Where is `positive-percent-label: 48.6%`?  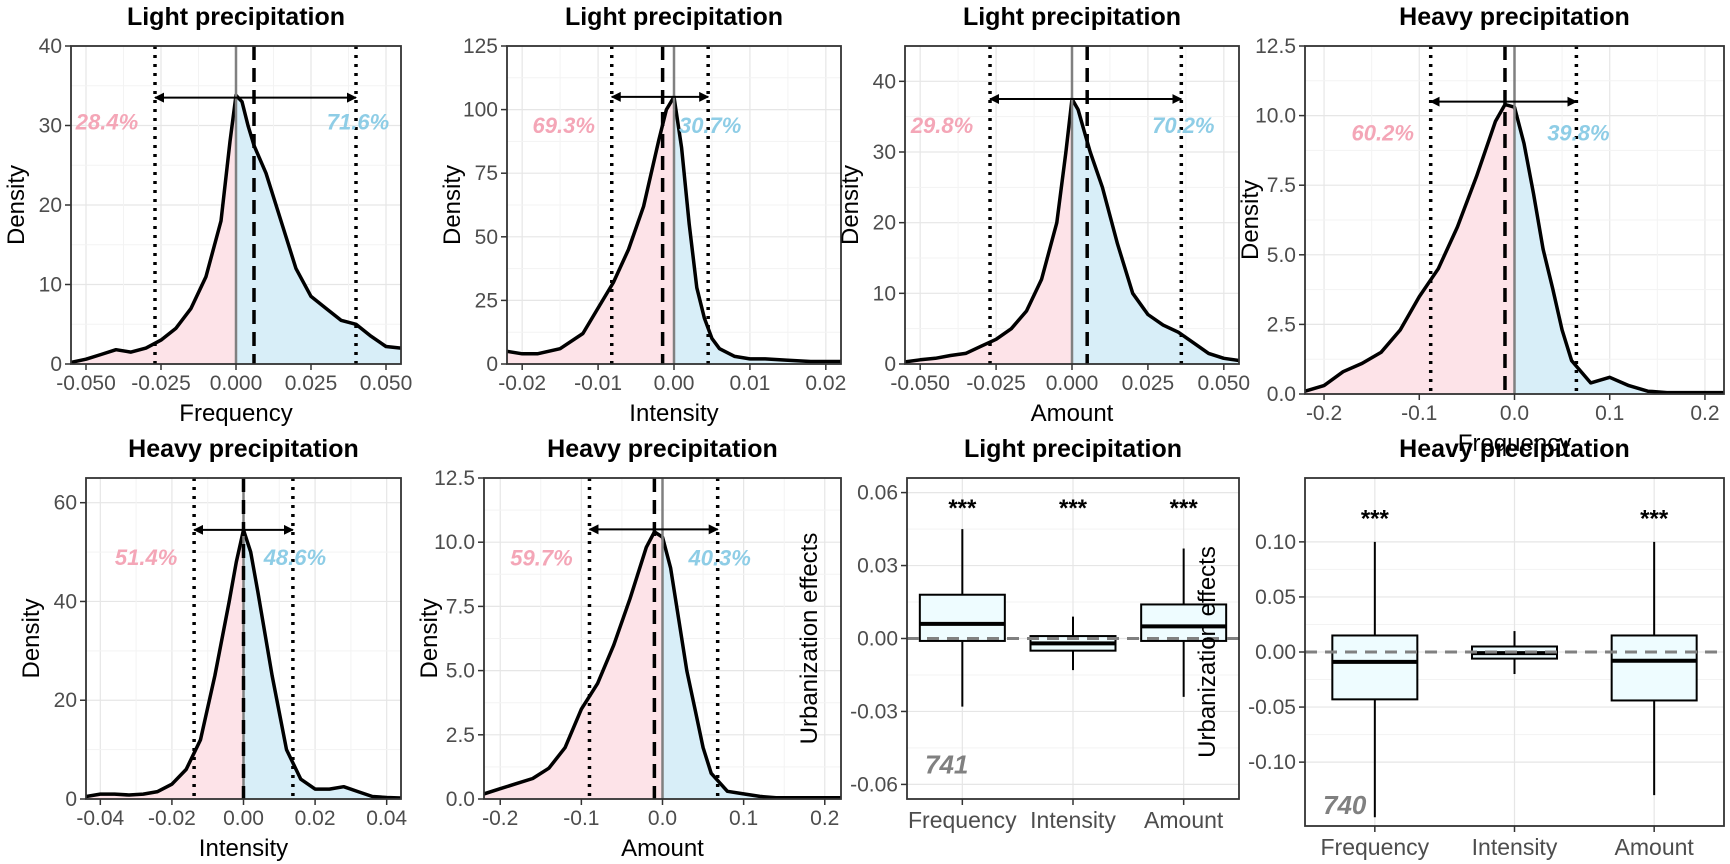
positive-percent-label: 48.6% is located at coordinates (294, 557).